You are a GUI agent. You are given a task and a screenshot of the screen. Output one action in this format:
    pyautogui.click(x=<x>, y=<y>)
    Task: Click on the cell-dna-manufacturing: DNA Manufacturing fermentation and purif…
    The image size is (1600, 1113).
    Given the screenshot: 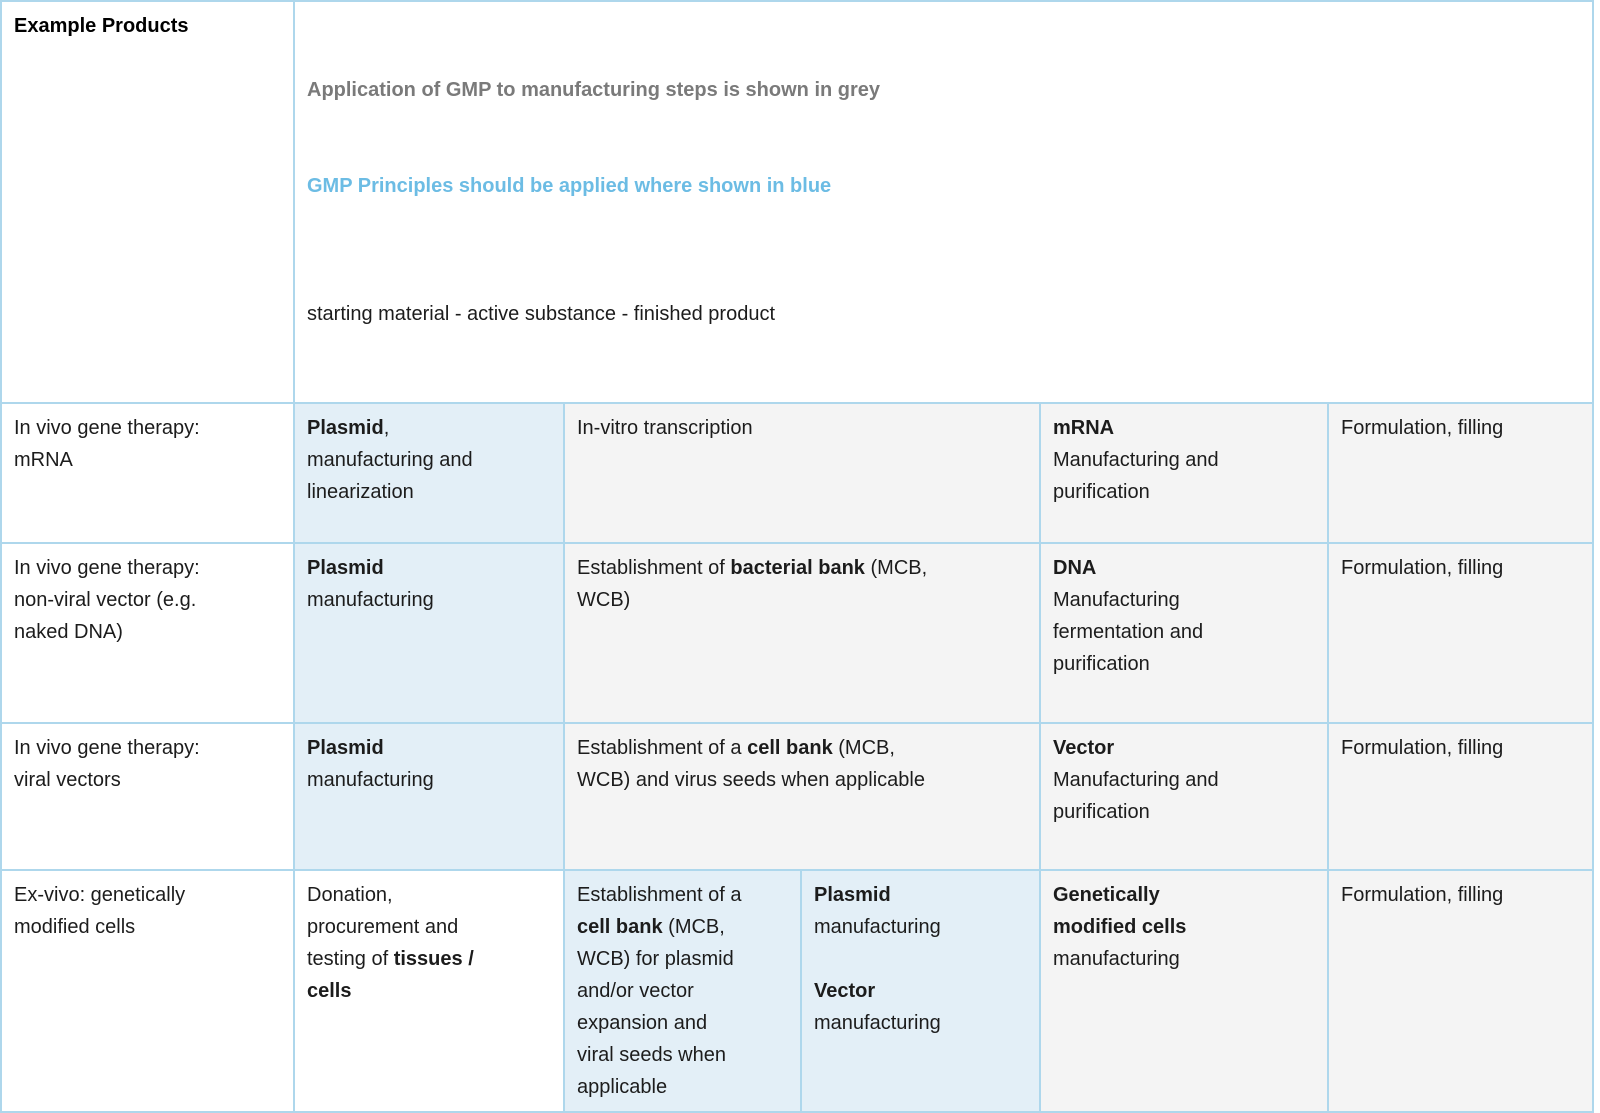 What is the action you would take?
    pyautogui.click(x=1184, y=633)
    